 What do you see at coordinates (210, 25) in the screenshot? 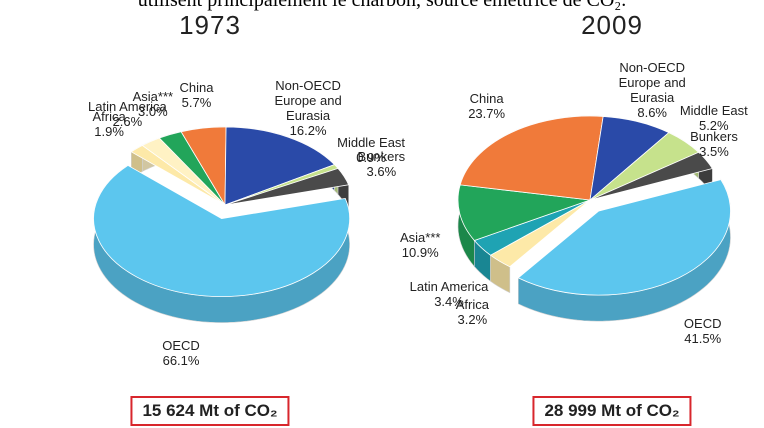
I see `chart-title: 1973` at bounding box center [210, 25].